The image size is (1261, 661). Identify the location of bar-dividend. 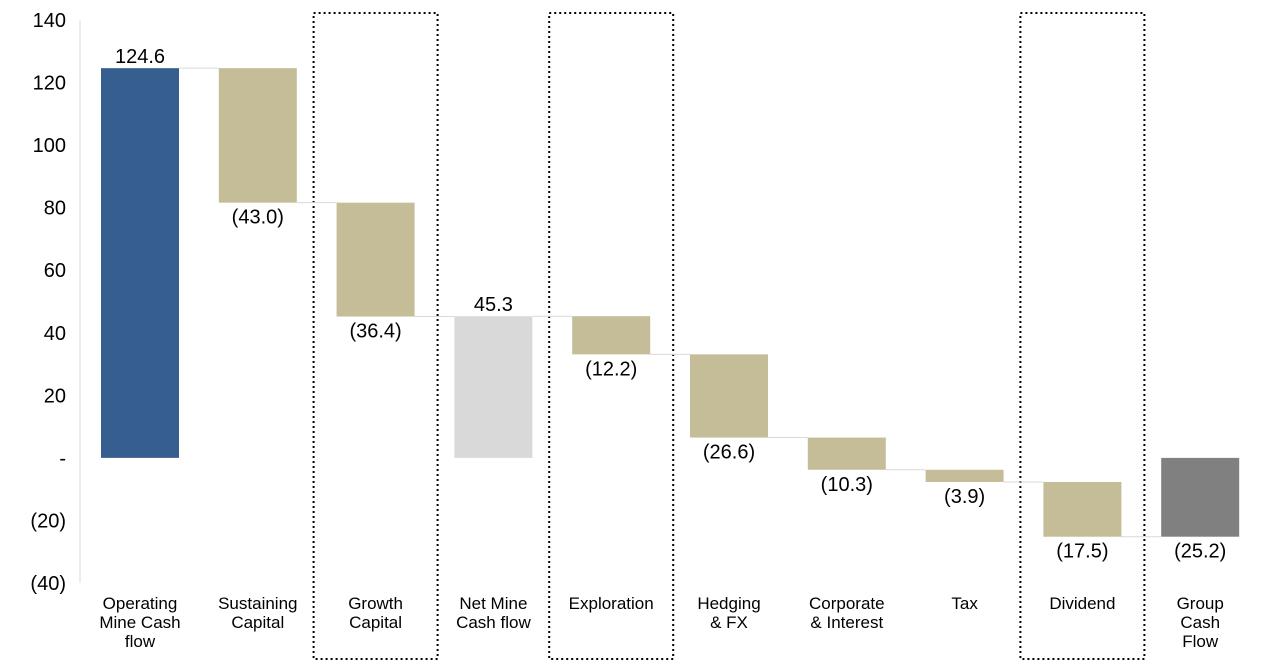
(1082, 509).